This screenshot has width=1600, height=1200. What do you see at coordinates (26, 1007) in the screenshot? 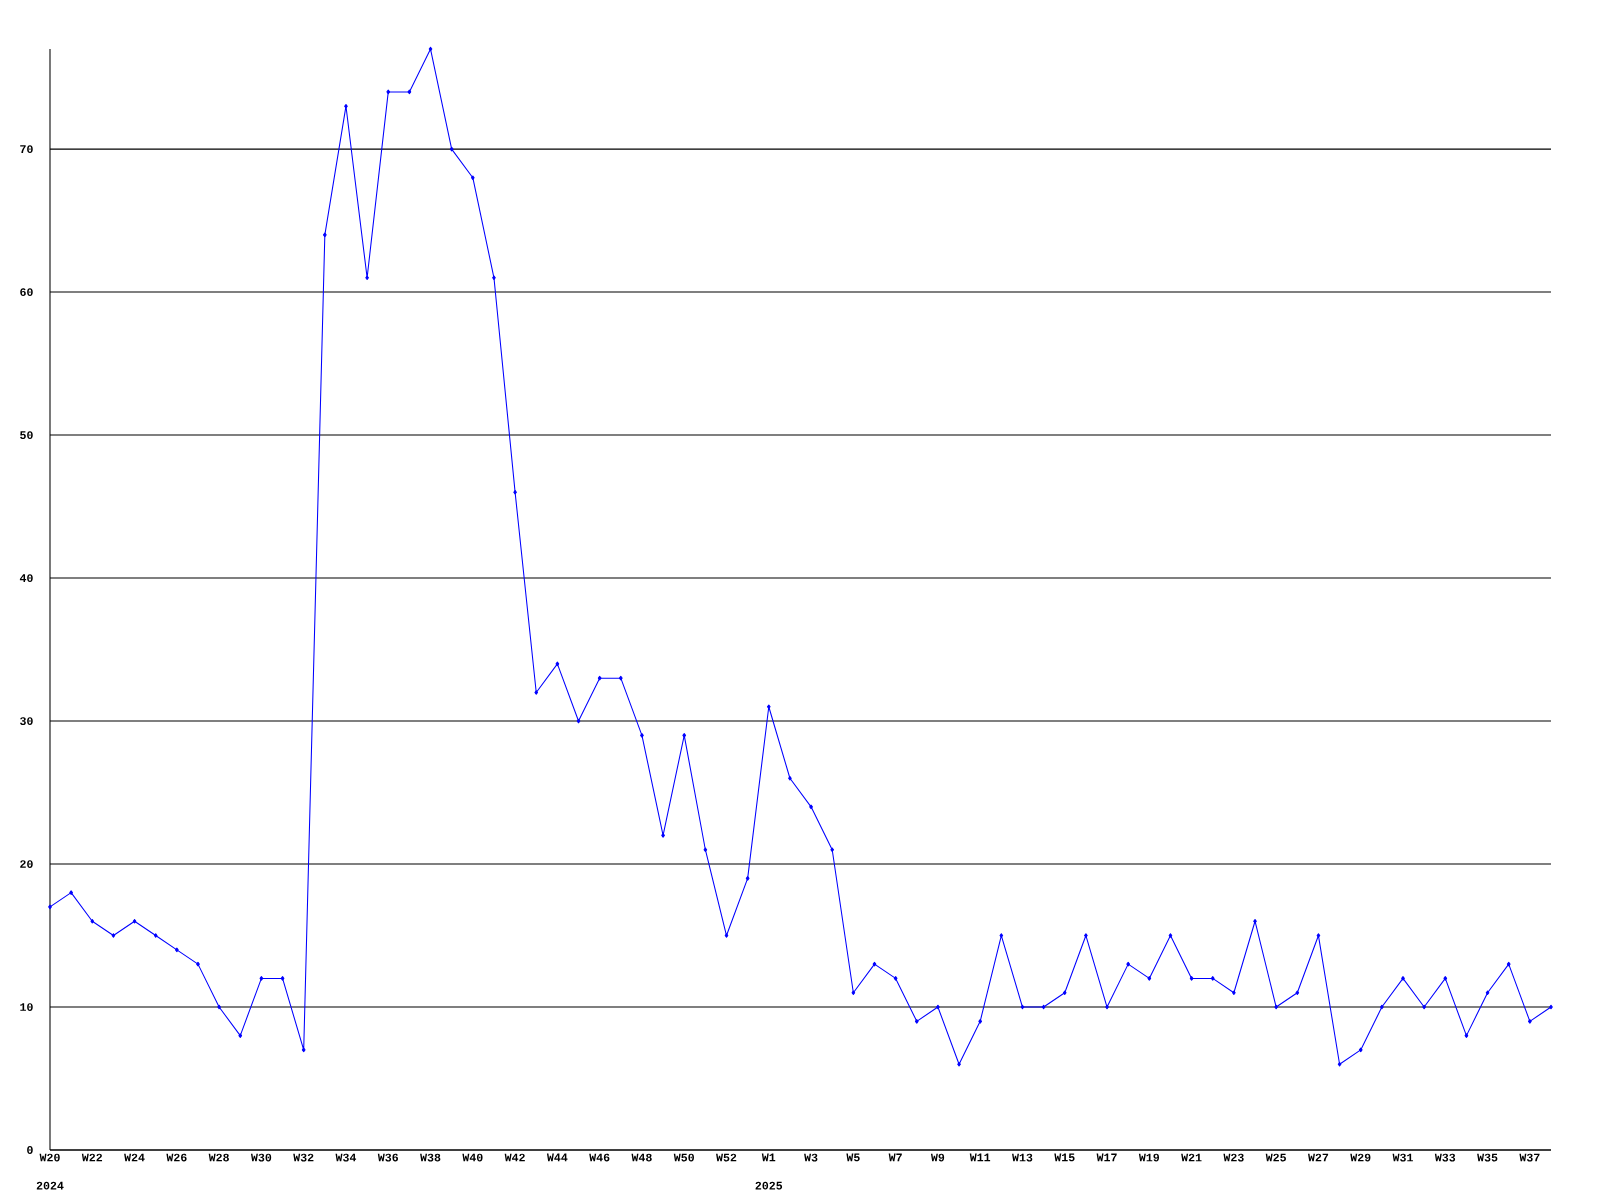
I see `y-tick-label: 10` at bounding box center [26, 1007].